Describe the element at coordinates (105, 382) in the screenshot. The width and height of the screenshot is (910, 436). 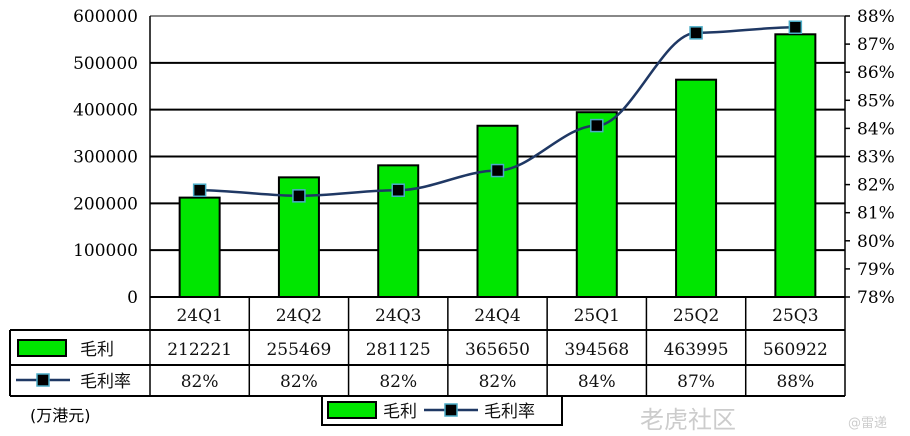
I see `table-series-name: 毛利率` at that location.